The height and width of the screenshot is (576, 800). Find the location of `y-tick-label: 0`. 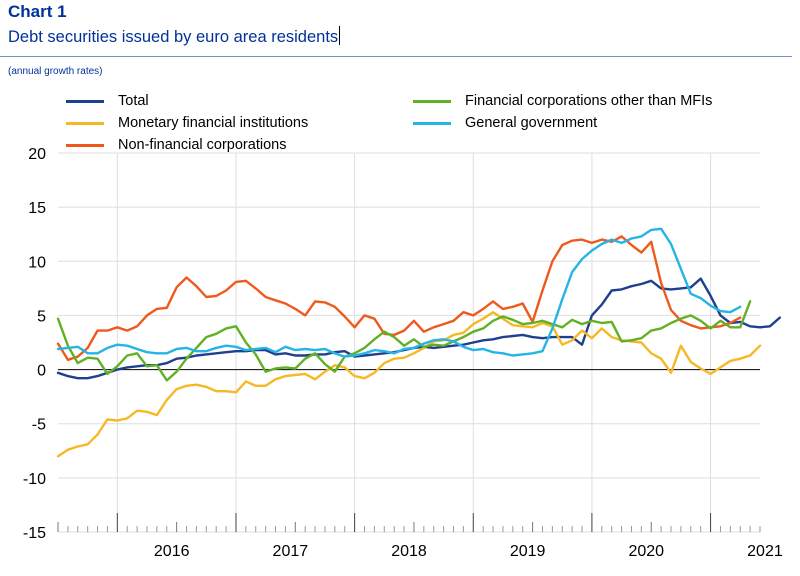

y-tick-label: 0 is located at coordinates (41, 371).